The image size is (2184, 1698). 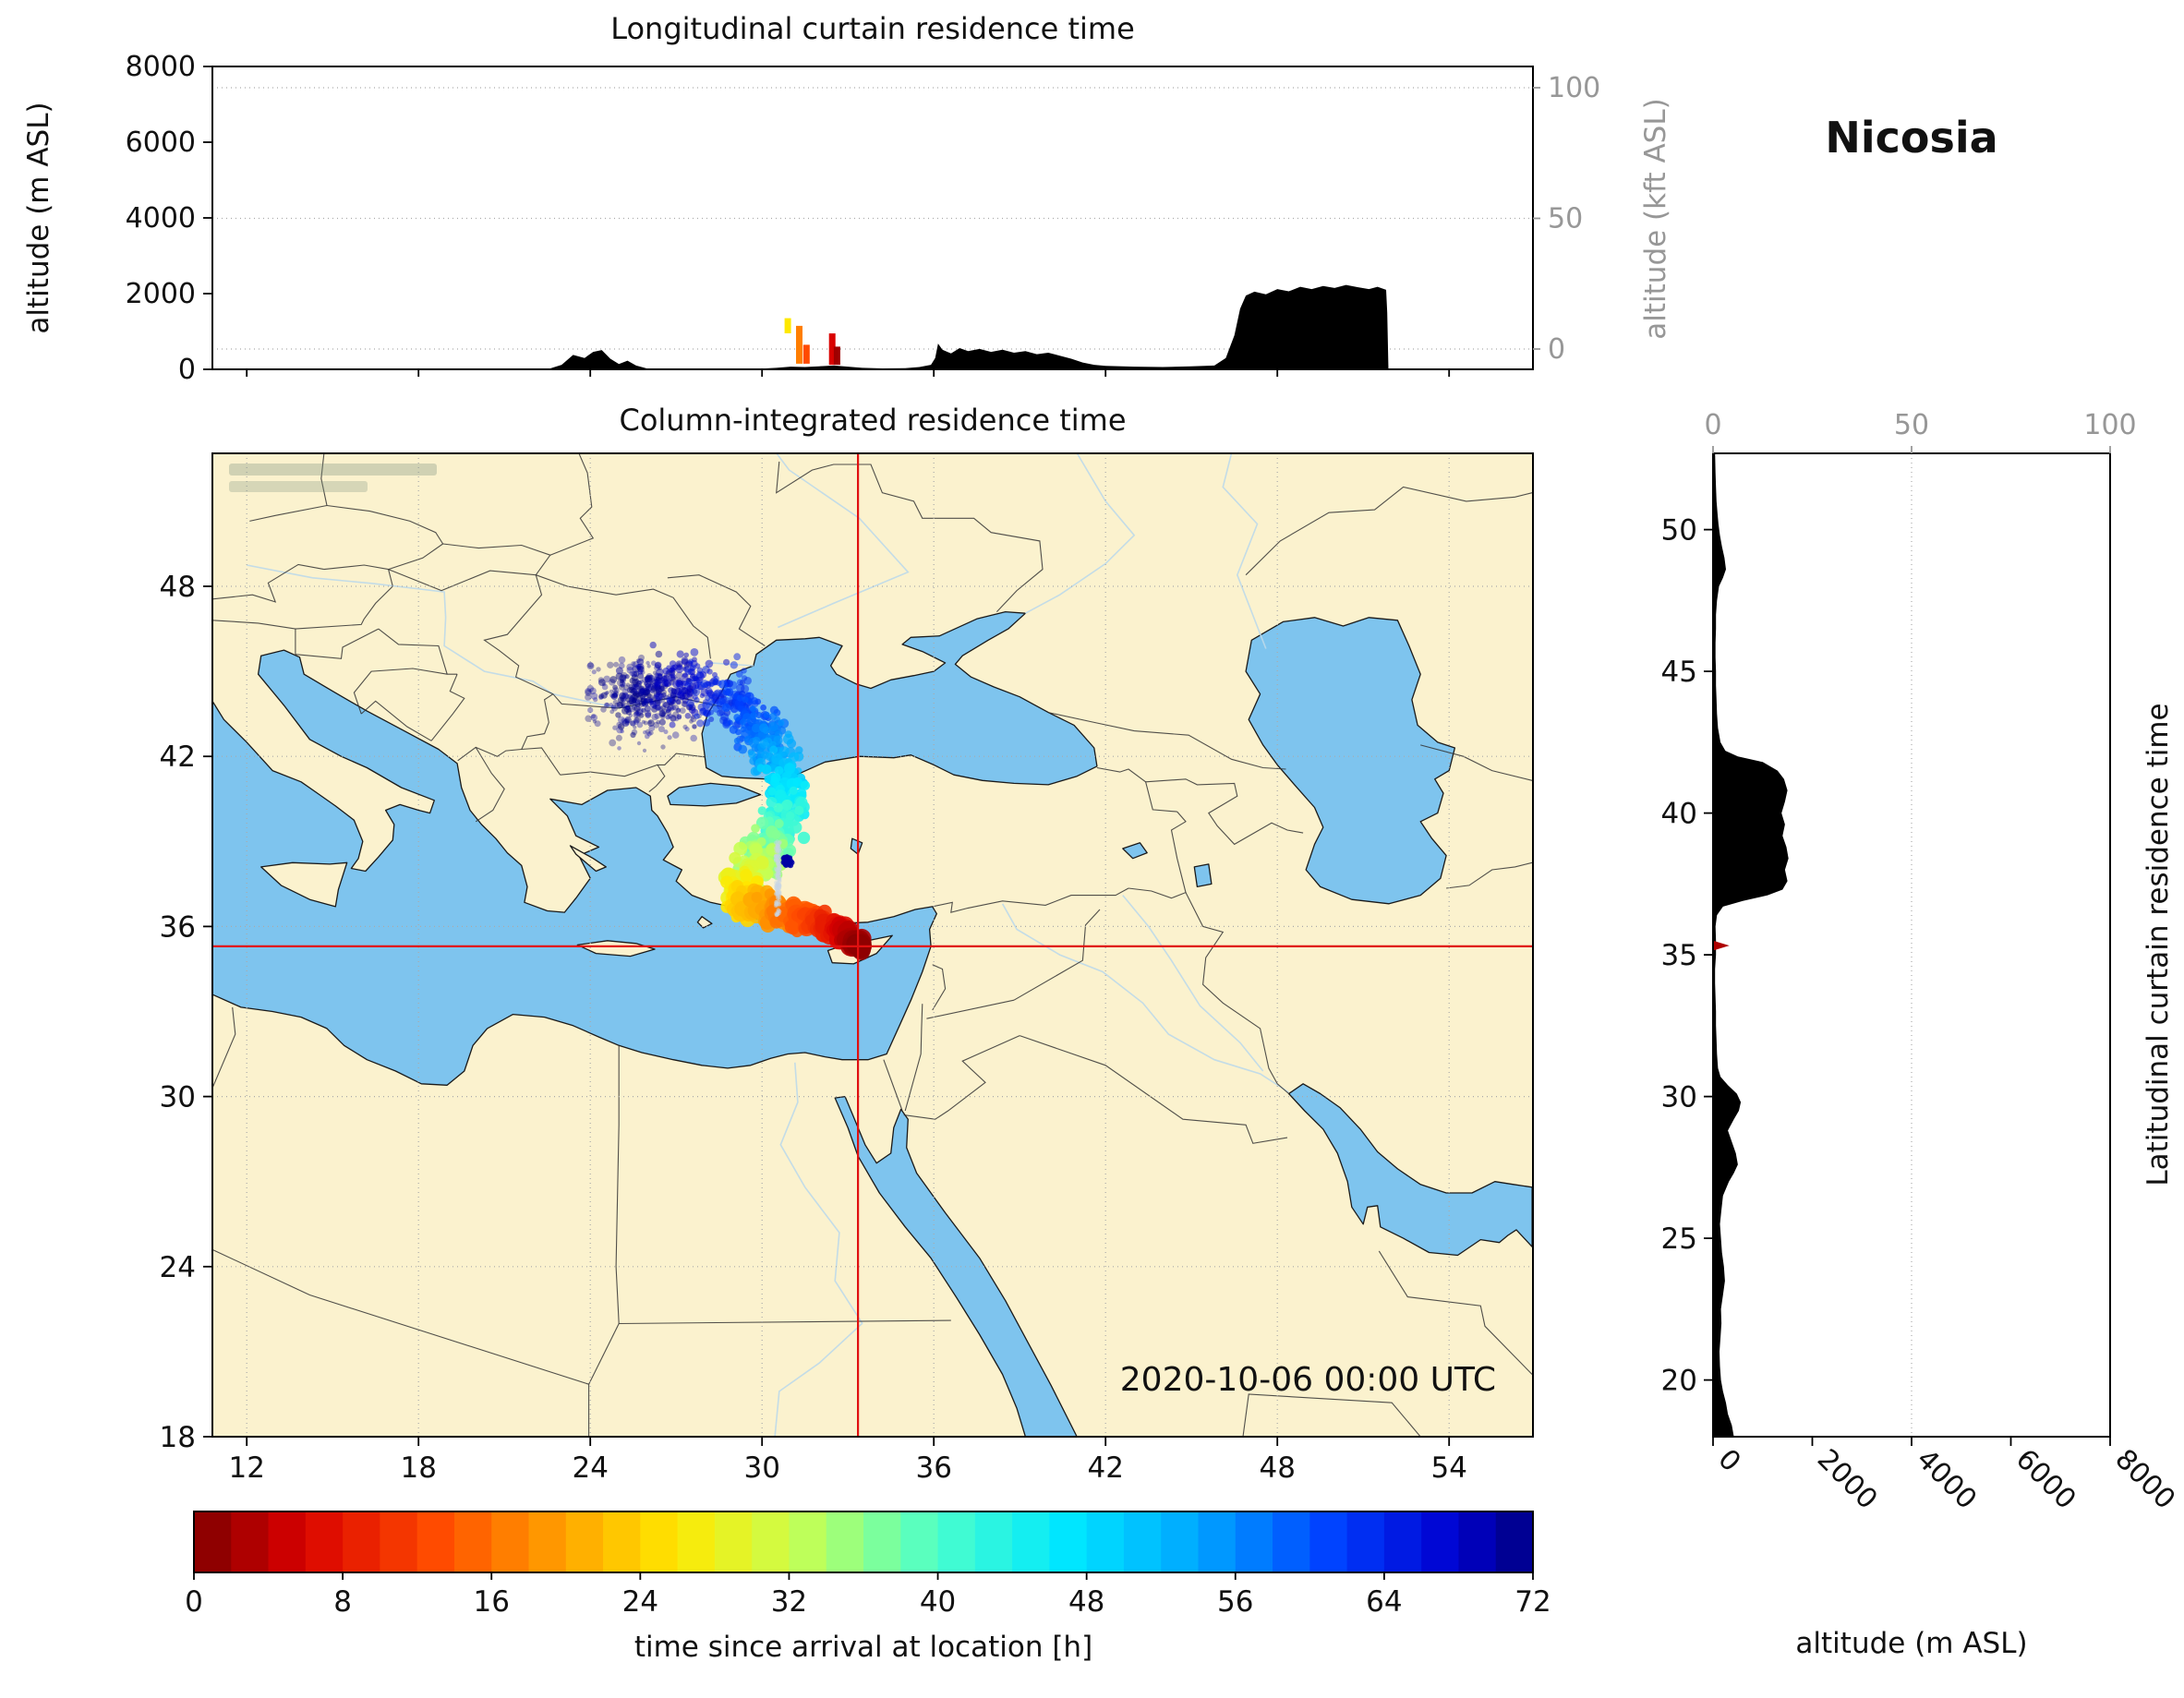 What do you see at coordinates (413, 651) in the screenshot?
I see `border-hungary-croatia` at bounding box center [413, 651].